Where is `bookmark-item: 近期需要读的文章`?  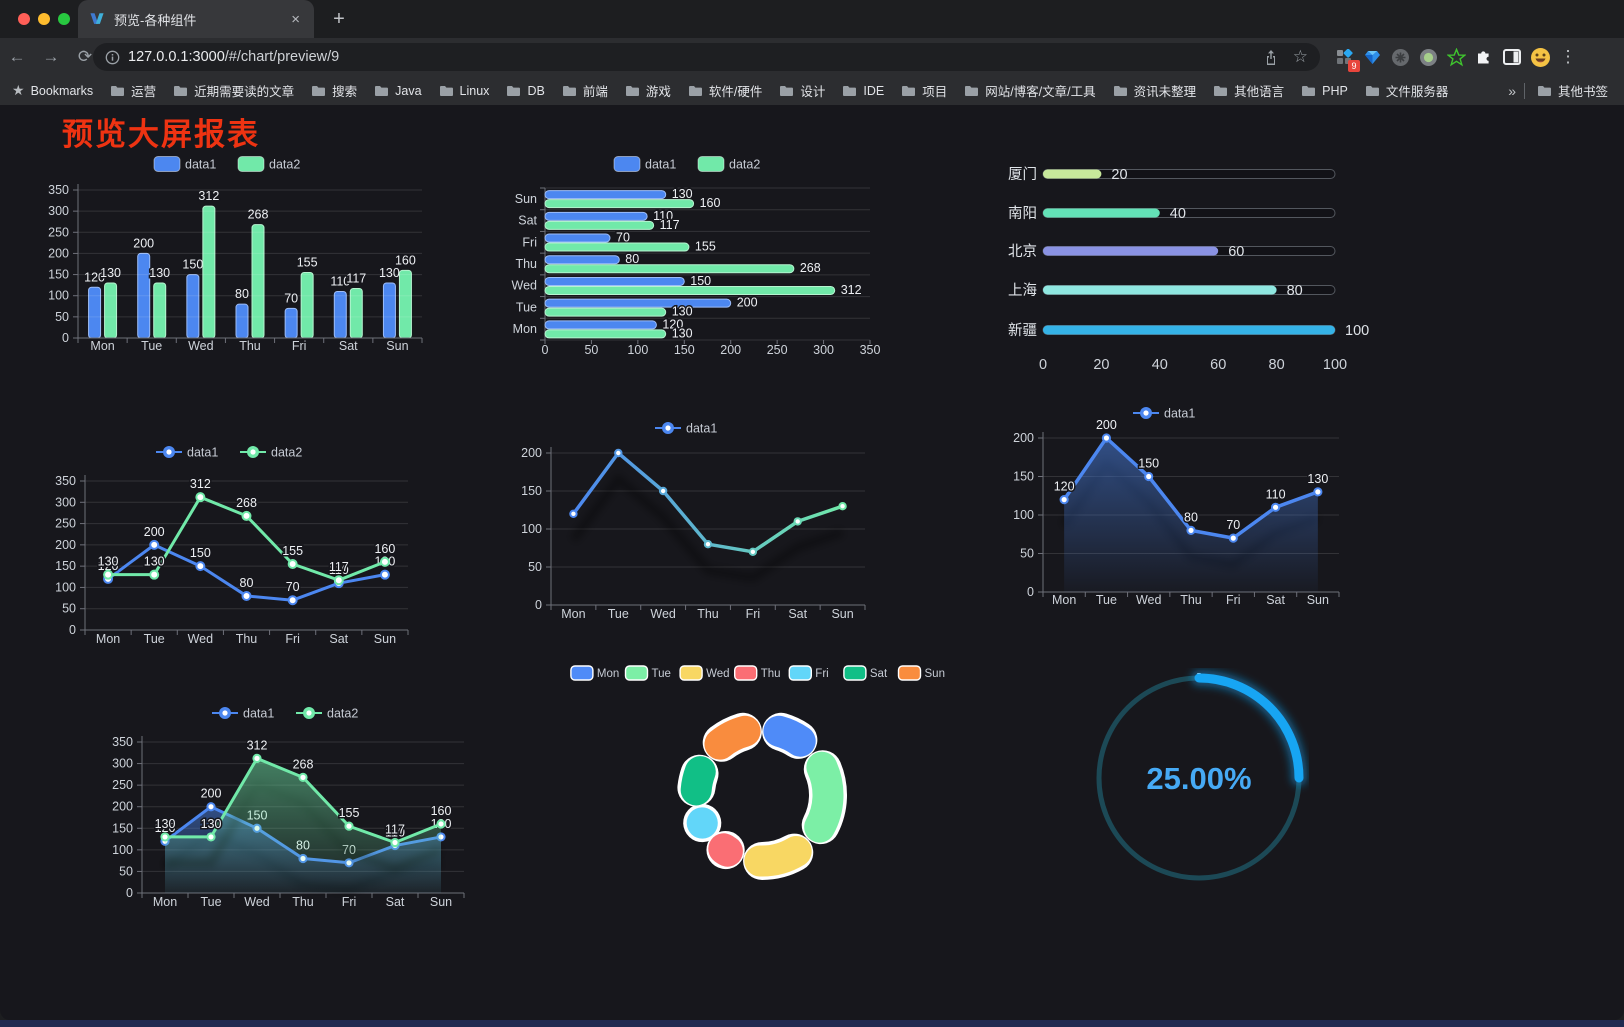 bookmark-item: 近期需要读的文章 is located at coordinates (233, 90).